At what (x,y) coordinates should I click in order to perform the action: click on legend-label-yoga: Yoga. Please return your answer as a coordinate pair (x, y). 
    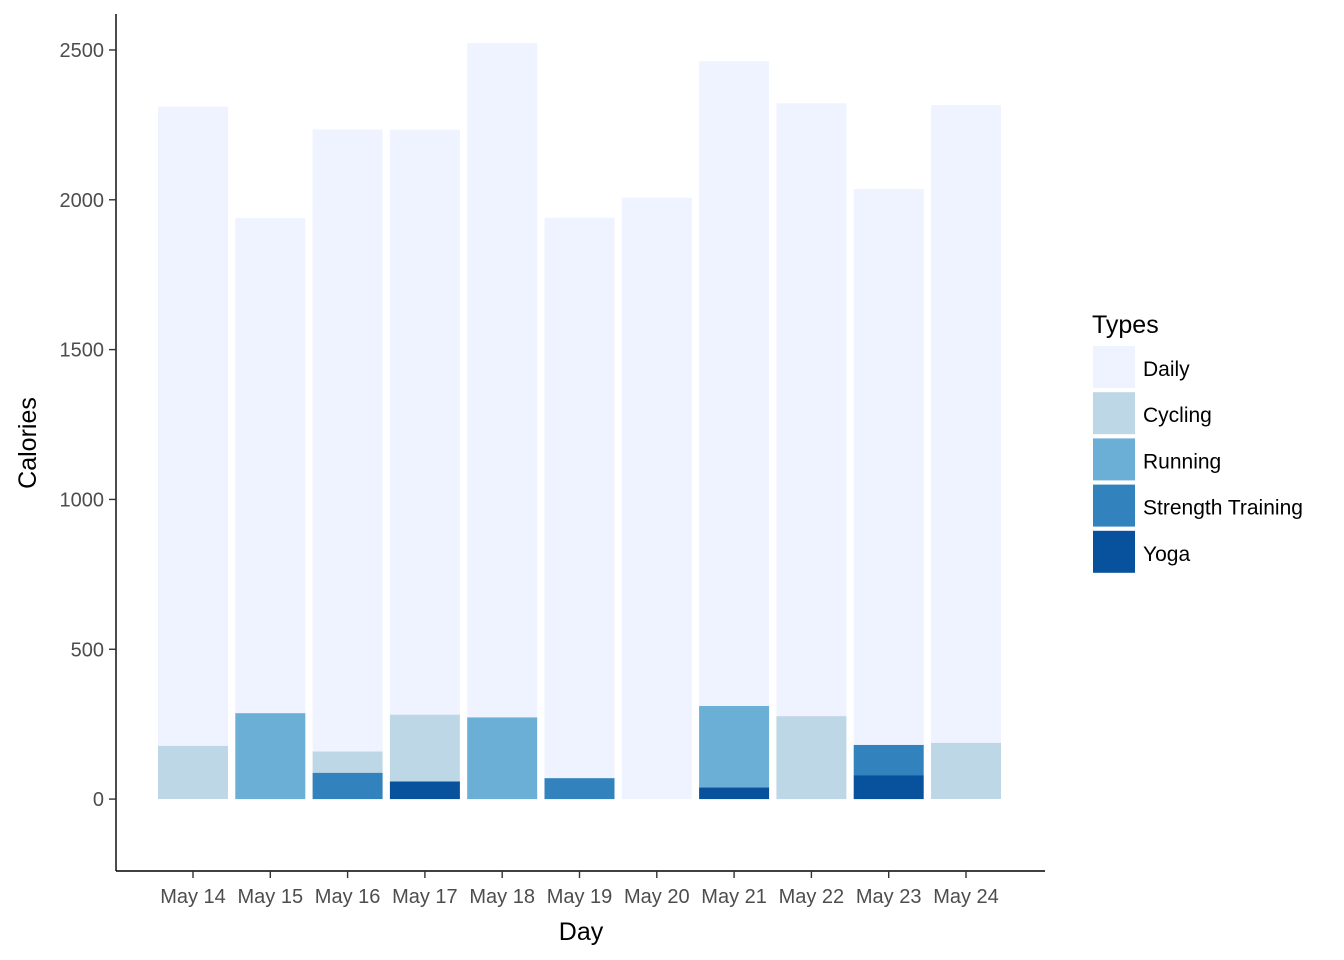
    Looking at the image, I should click on (1166, 554).